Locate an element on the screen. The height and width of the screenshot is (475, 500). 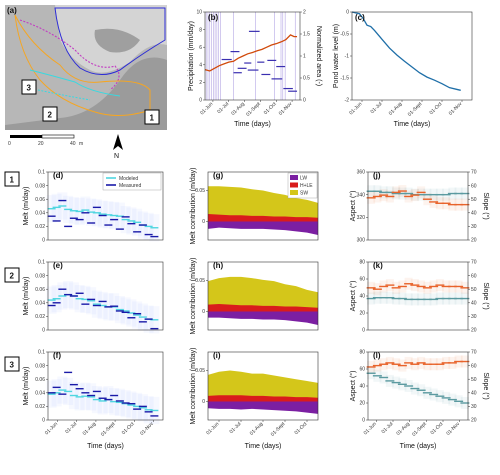
panel-label: (k) is located at coordinates (378, 265).